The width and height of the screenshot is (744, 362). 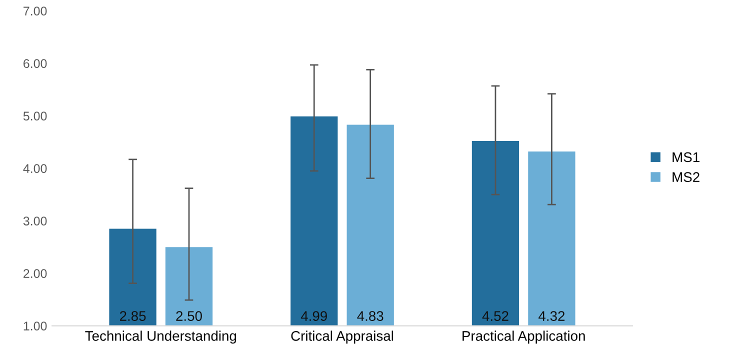 What do you see at coordinates (35, 221) in the screenshot?
I see `y-tick-label: 3.00` at bounding box center [35, 221].